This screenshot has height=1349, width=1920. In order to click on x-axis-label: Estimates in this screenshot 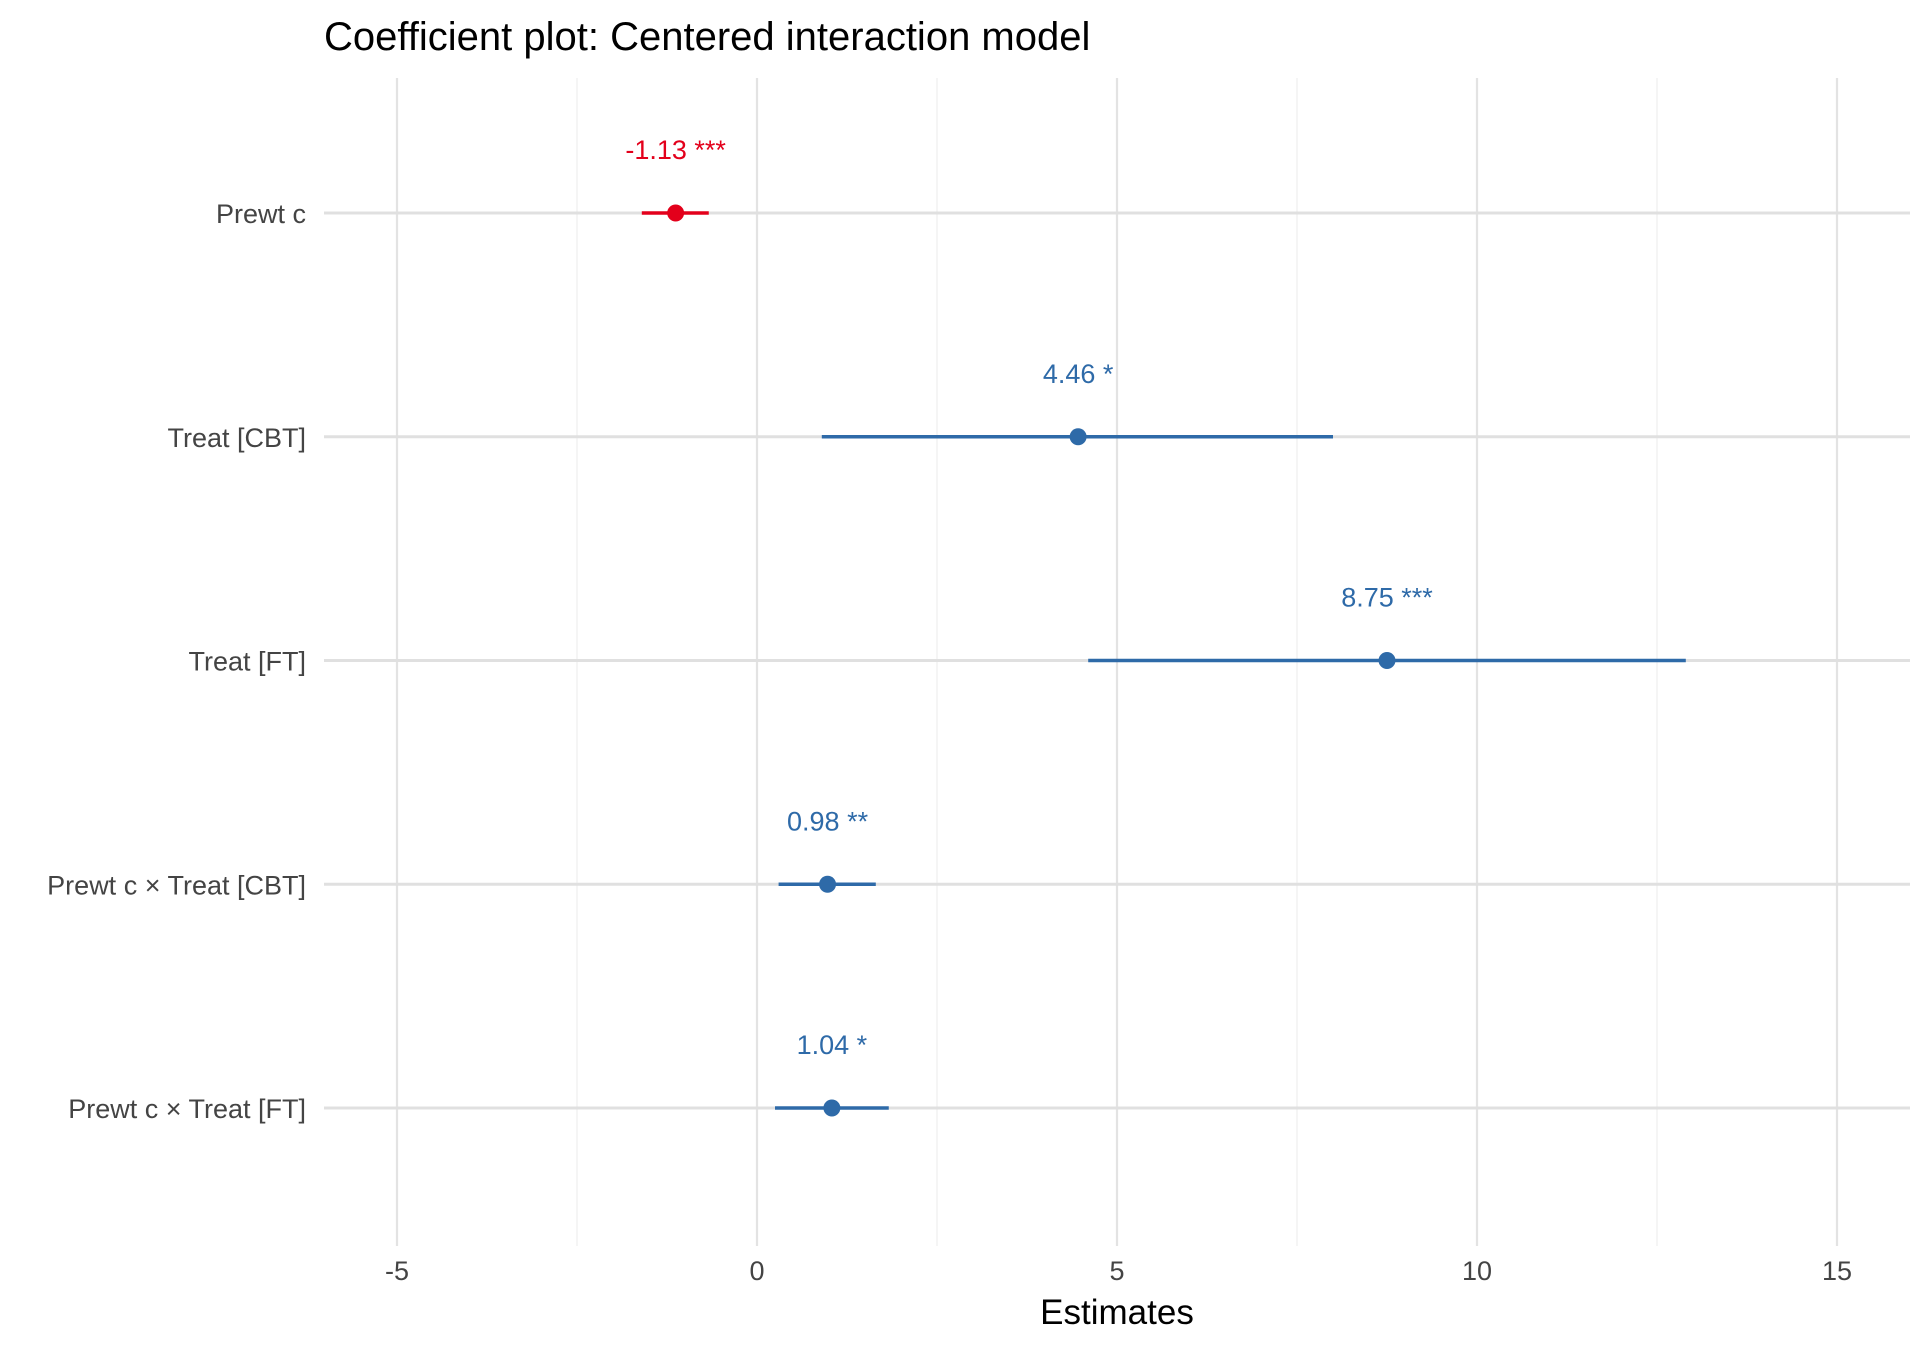, I will do `click(1117, 1312)`.